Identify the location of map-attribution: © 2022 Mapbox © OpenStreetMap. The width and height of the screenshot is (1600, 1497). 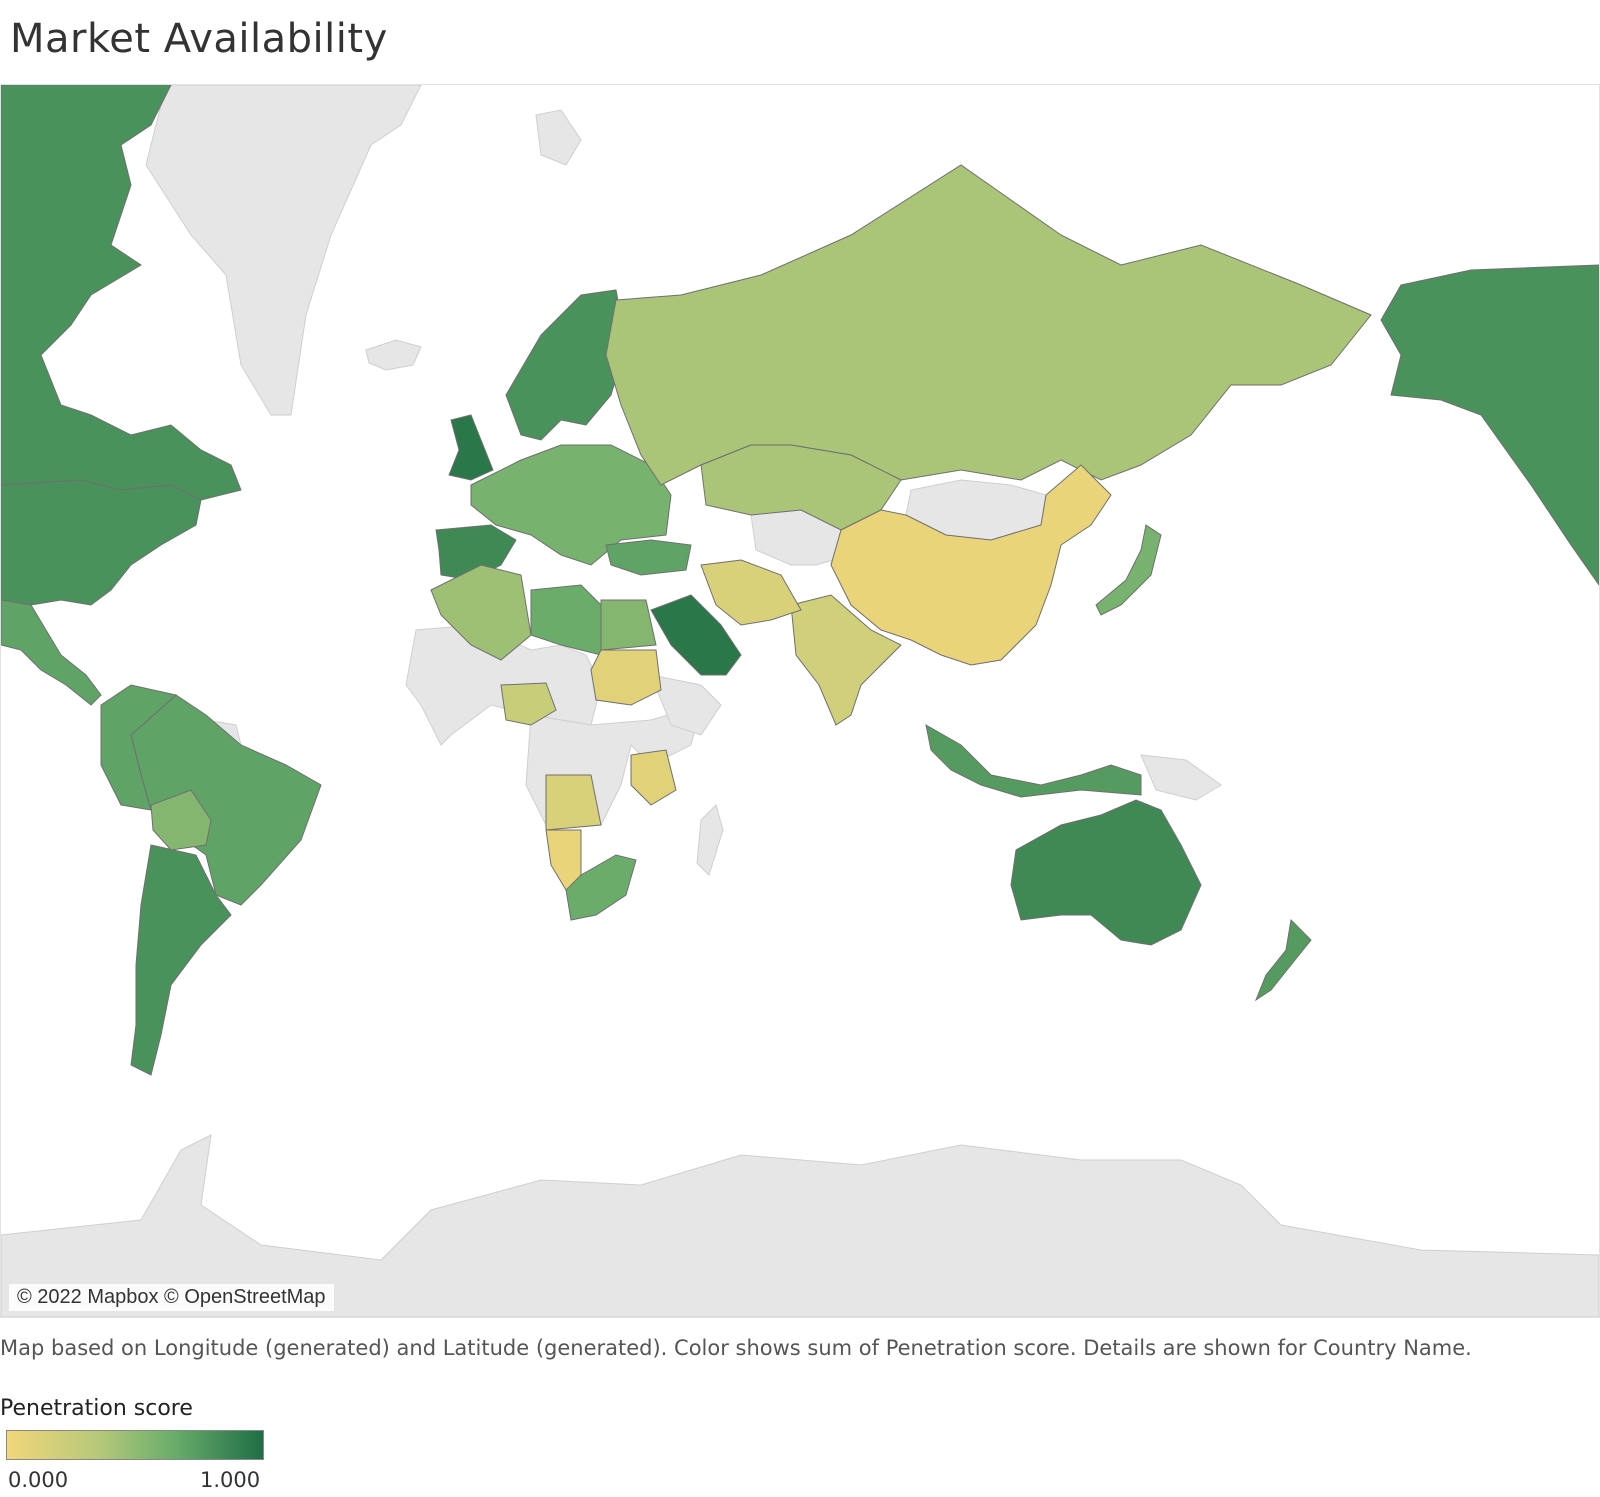
(171, 1297).